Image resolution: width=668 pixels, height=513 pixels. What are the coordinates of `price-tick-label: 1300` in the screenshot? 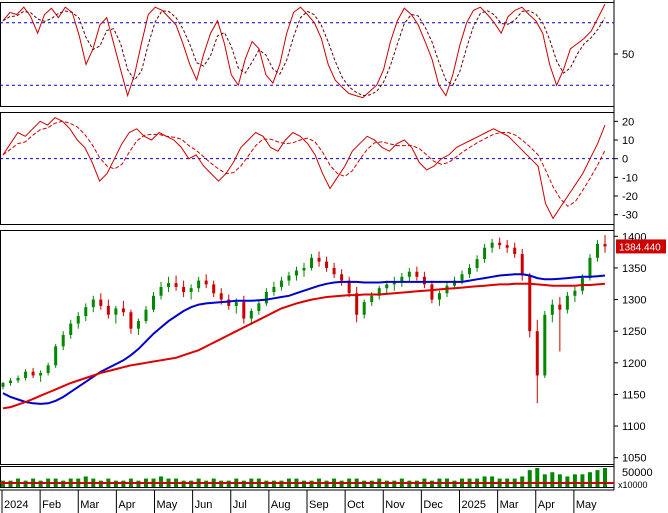 It's located at (634, 301).